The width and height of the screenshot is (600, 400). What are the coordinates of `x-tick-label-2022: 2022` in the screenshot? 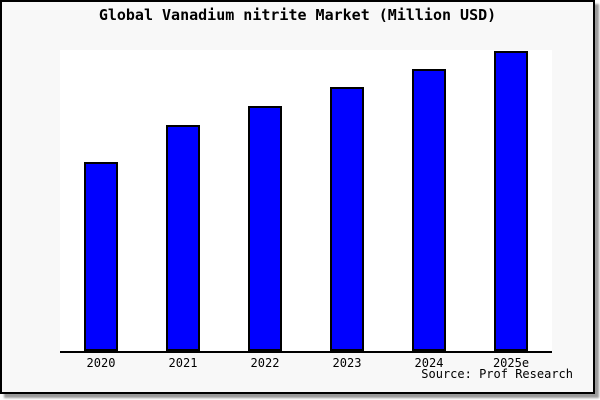 It's located at (265, 363).